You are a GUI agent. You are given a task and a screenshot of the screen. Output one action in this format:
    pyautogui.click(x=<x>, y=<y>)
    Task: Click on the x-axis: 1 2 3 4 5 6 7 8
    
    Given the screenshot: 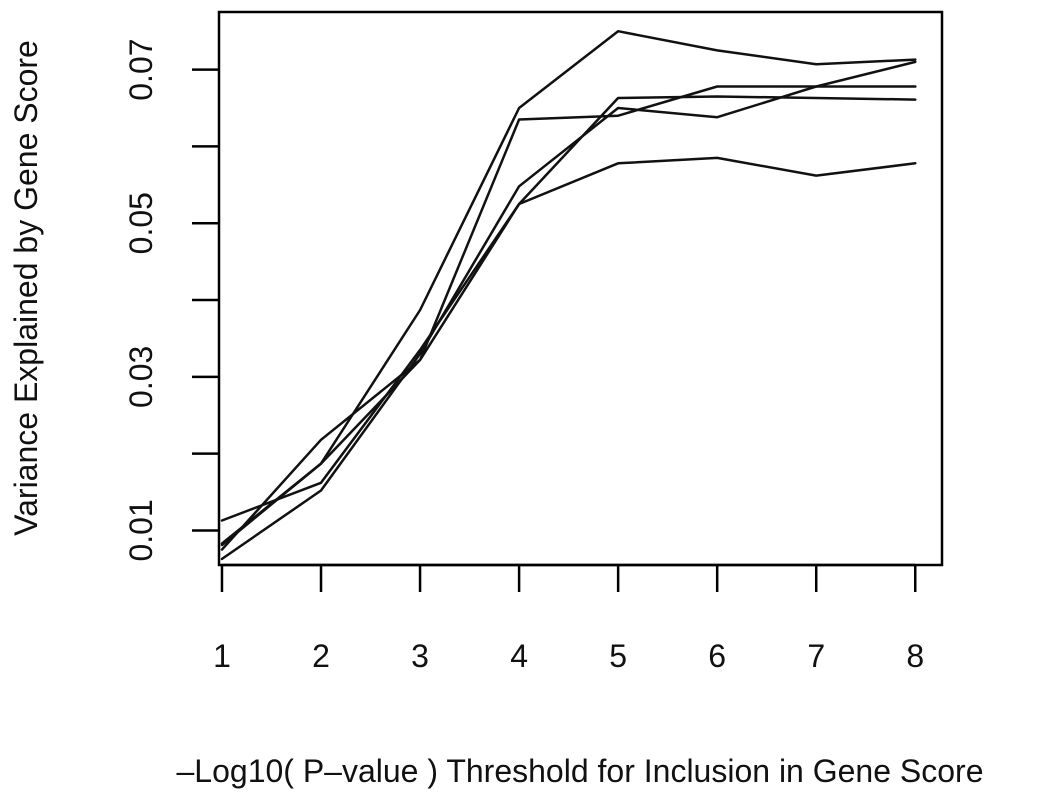 What is the action you would take?
    pyautogui.click(x=568, y=618)
    